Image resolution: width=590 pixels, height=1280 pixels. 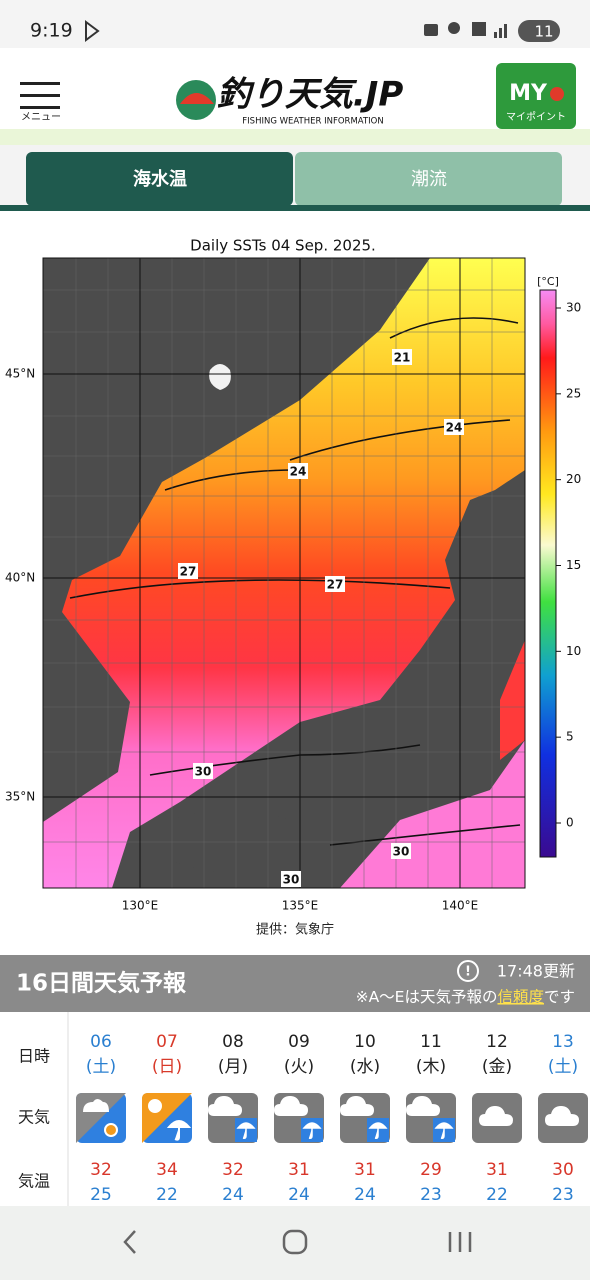 What do you see at coordinates (295, 1242) in the screenshot?
I see `home-button` at bounding box center [295, 1242].